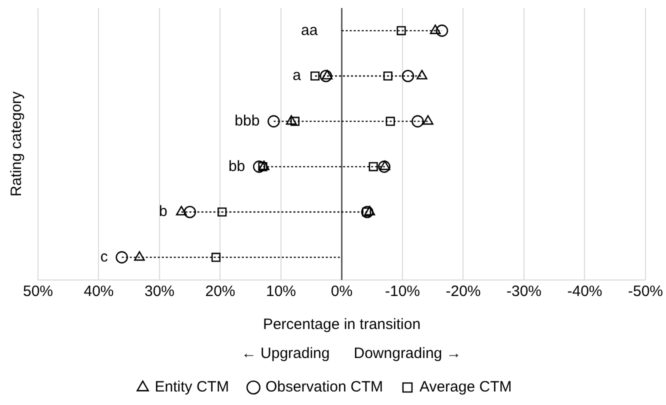 This screenshot has height=405, width=666. What do you see at coordinates (17, 143) in the screenshot?
I see `y-axis-title: Rating category` at bounding box center [17, 143].